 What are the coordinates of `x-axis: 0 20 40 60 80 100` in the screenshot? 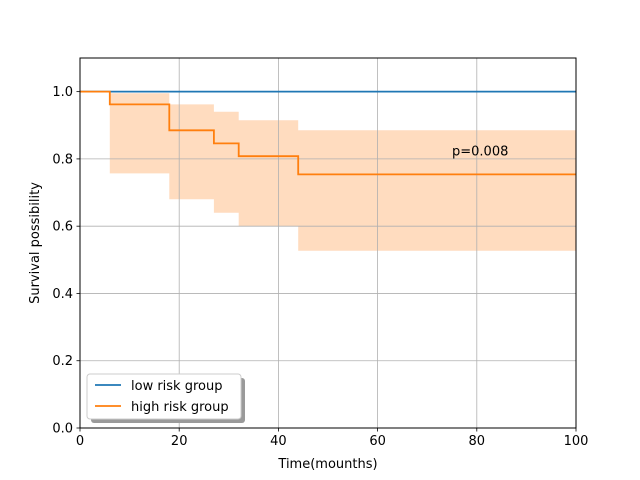 It's located at (332, 438).